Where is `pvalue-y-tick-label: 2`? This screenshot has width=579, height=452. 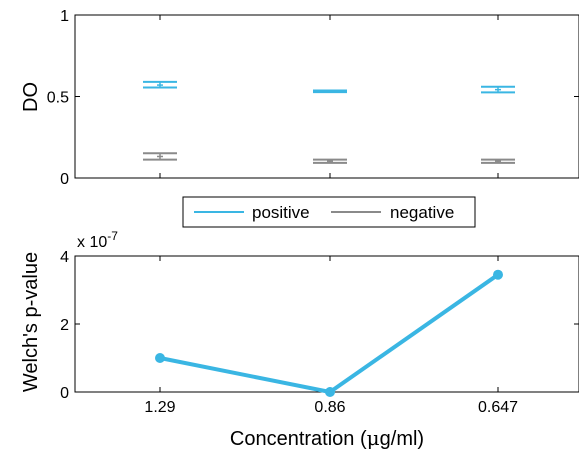
pvalue-y-tick-label: 2 is located at coordinates (64, 325).